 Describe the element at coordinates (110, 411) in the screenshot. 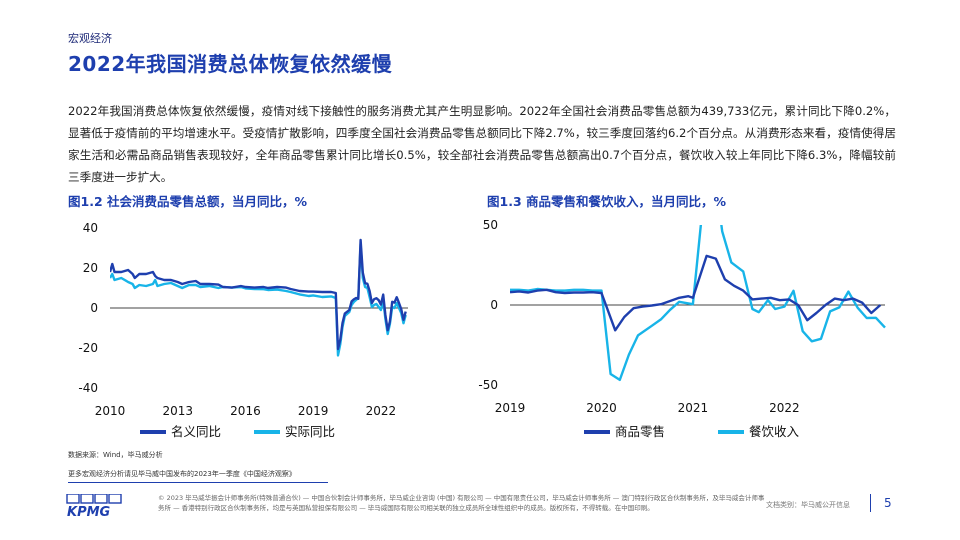

I see `x-tick-label: 2010` at that location.